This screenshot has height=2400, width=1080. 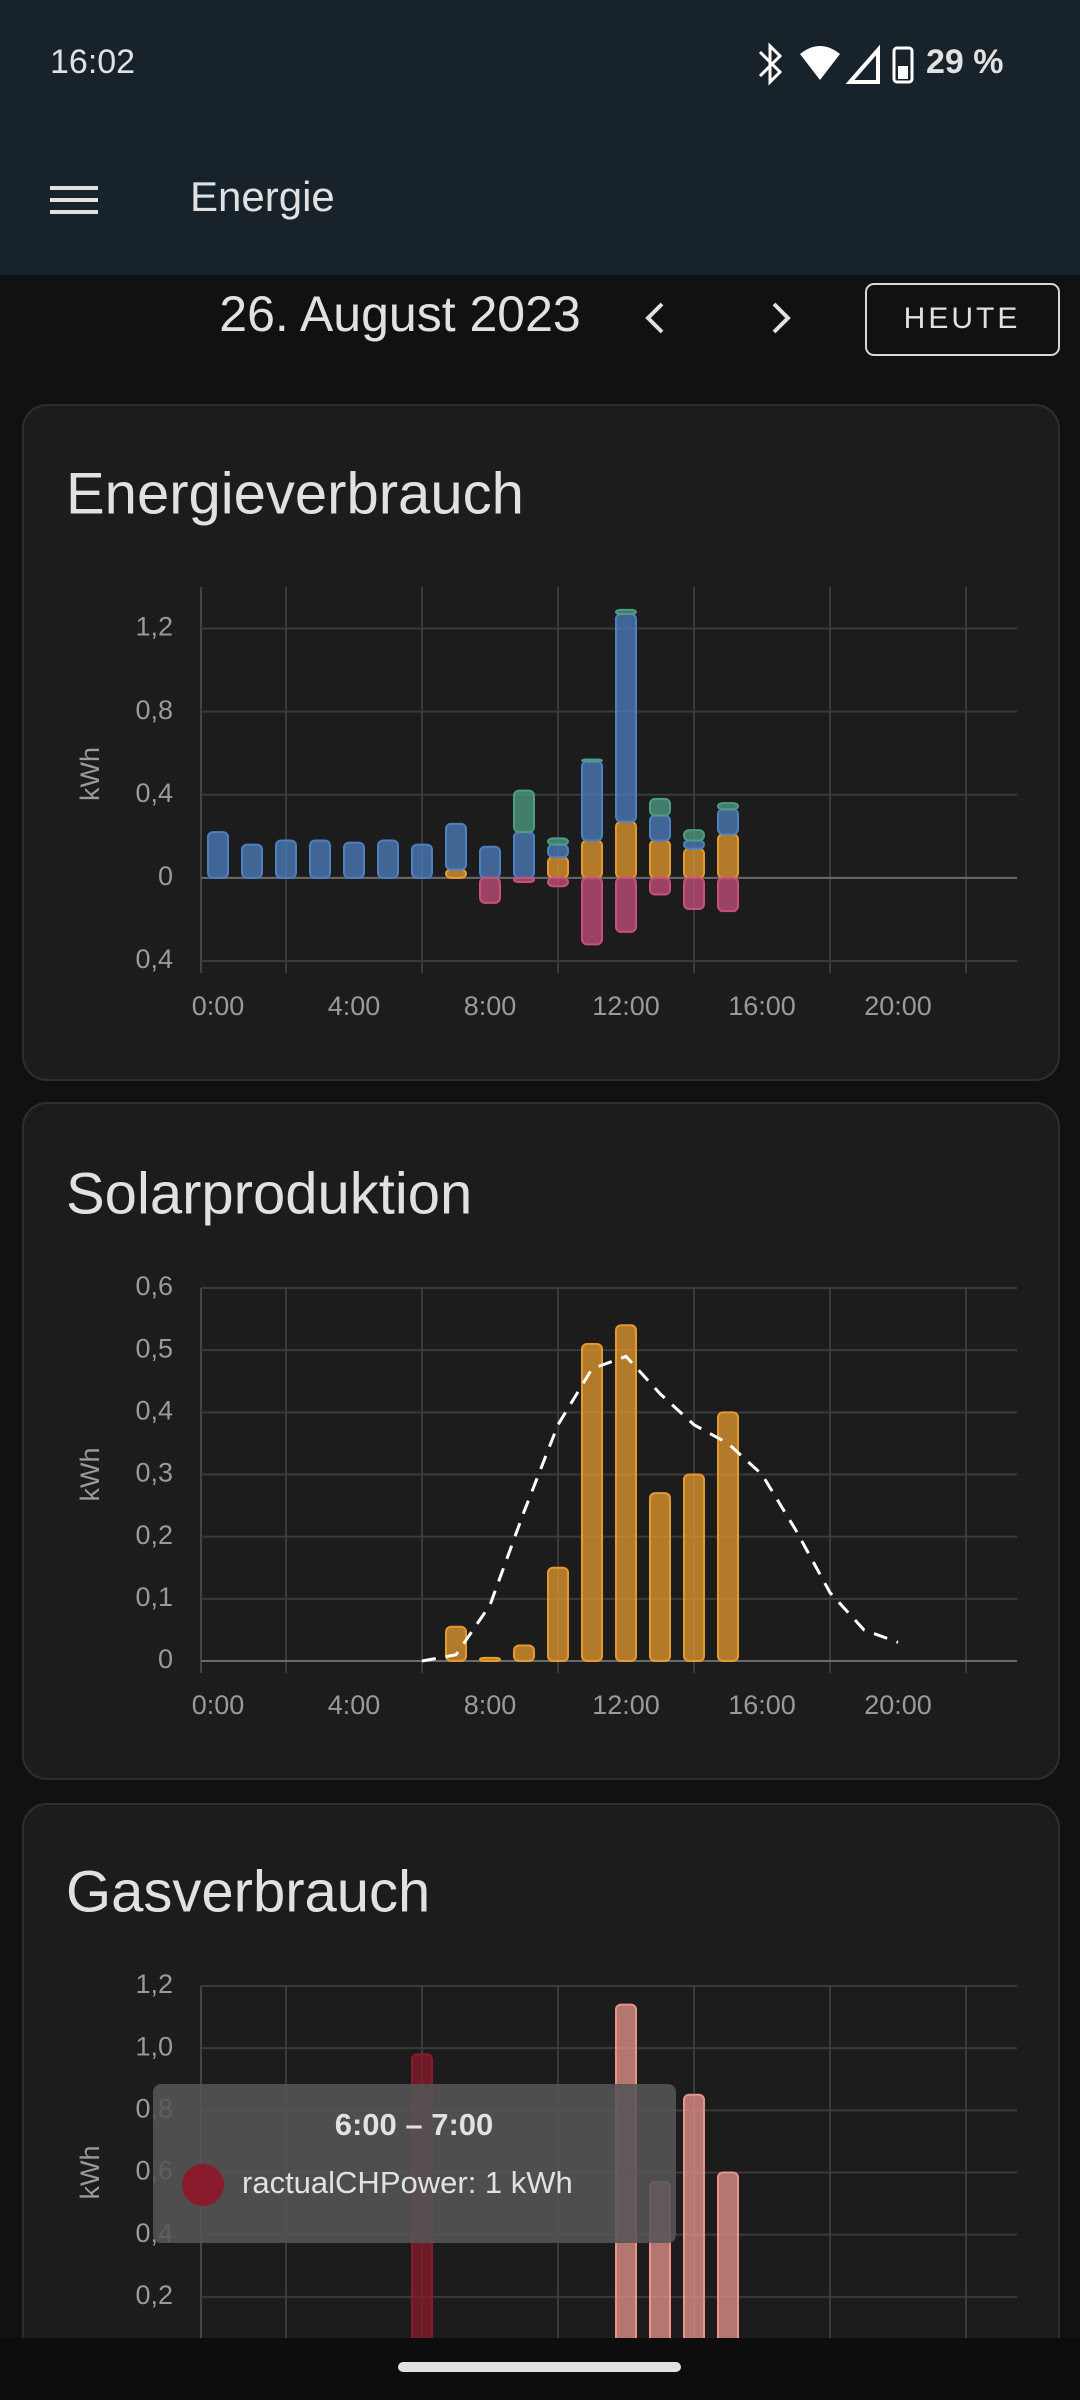 I want to click on status-battery: 29 %, so click(x=965, y=62).